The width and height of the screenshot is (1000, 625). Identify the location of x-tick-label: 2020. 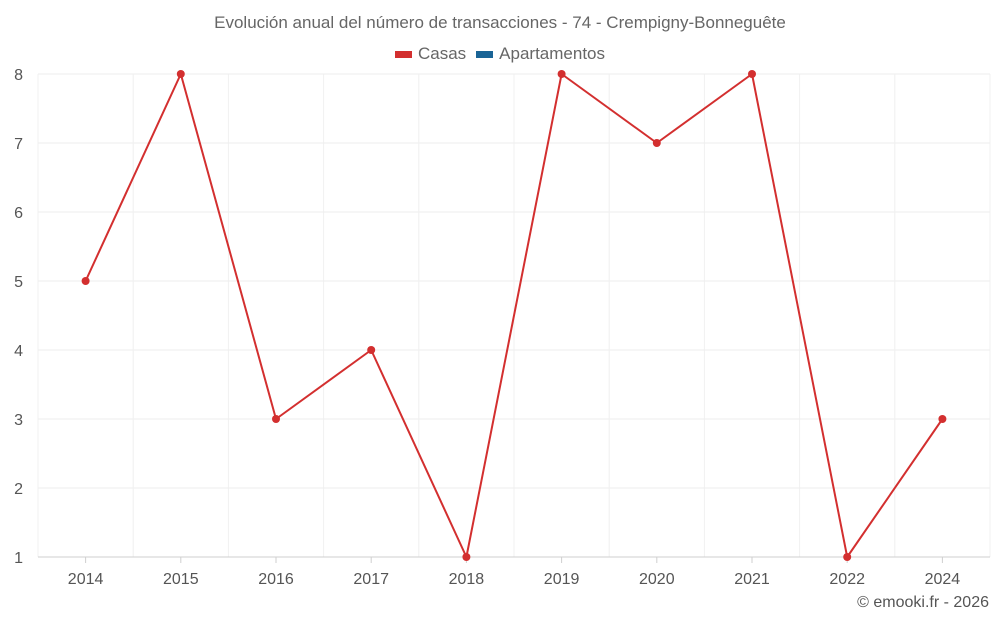
(657, 579).